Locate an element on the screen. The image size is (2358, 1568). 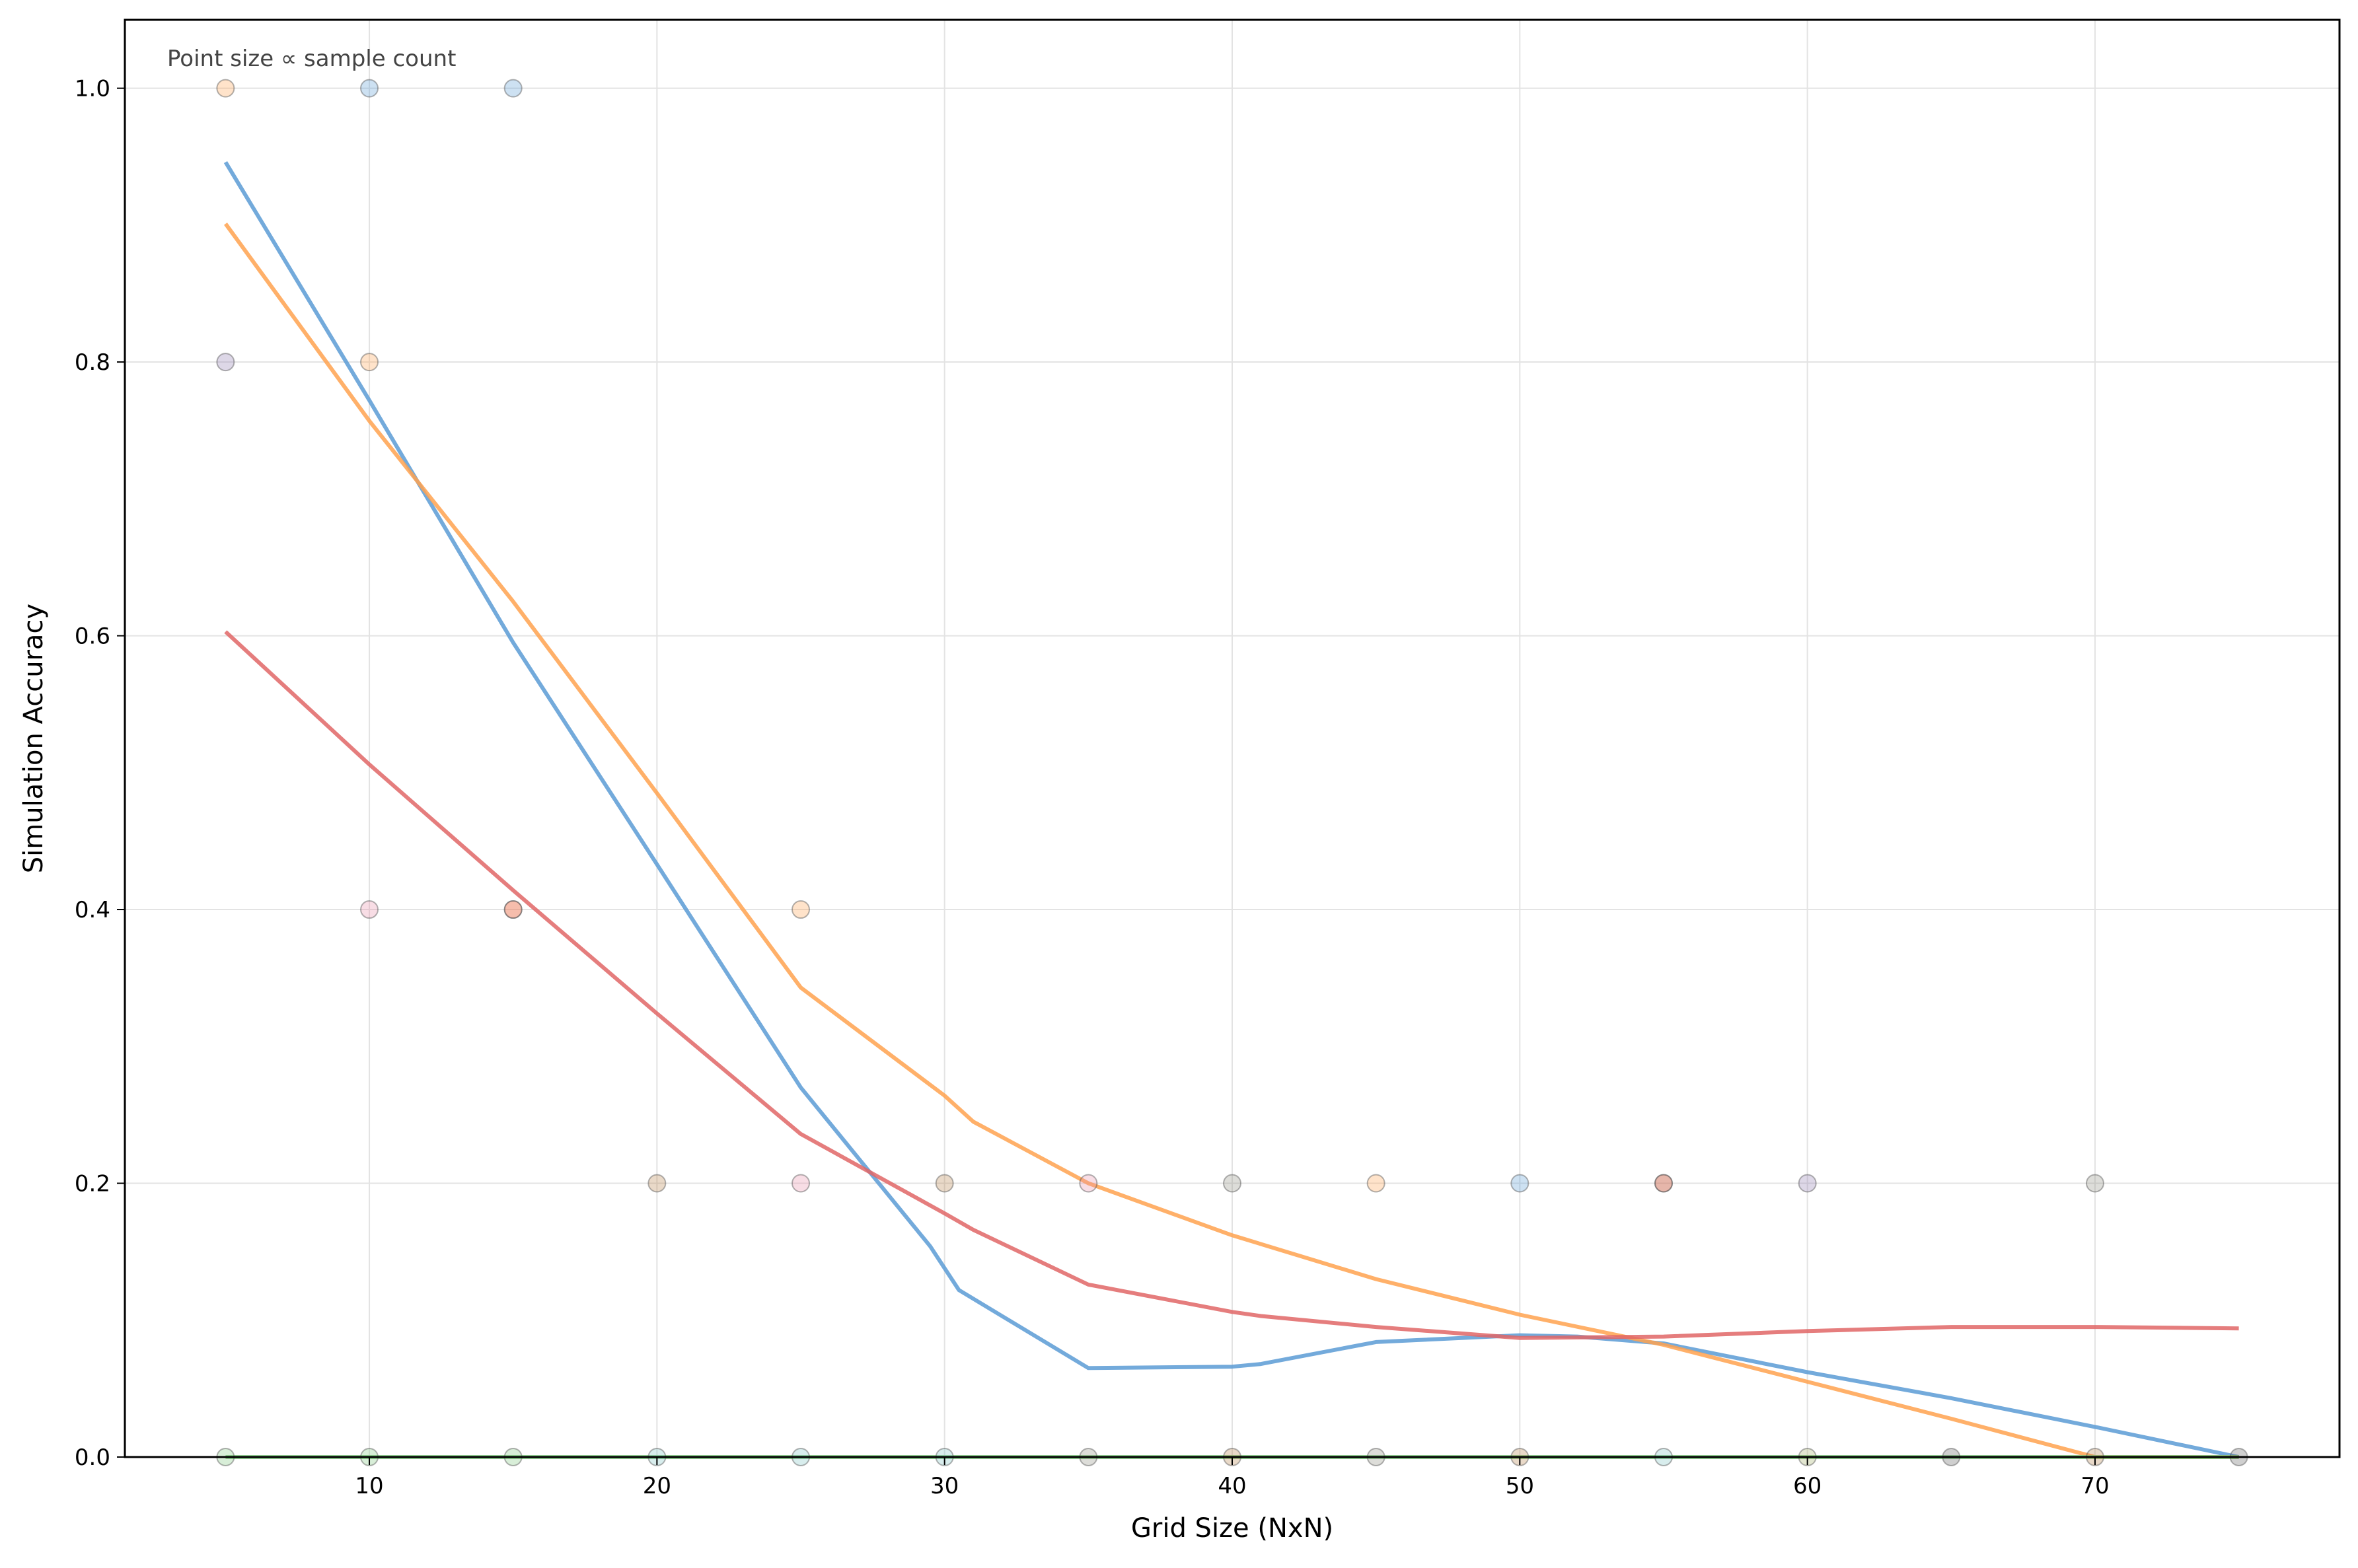
y-axis-ticks: 0.0 0.2 0.4 0.6 0.8 1.0 is located at coordinates (100, 773).